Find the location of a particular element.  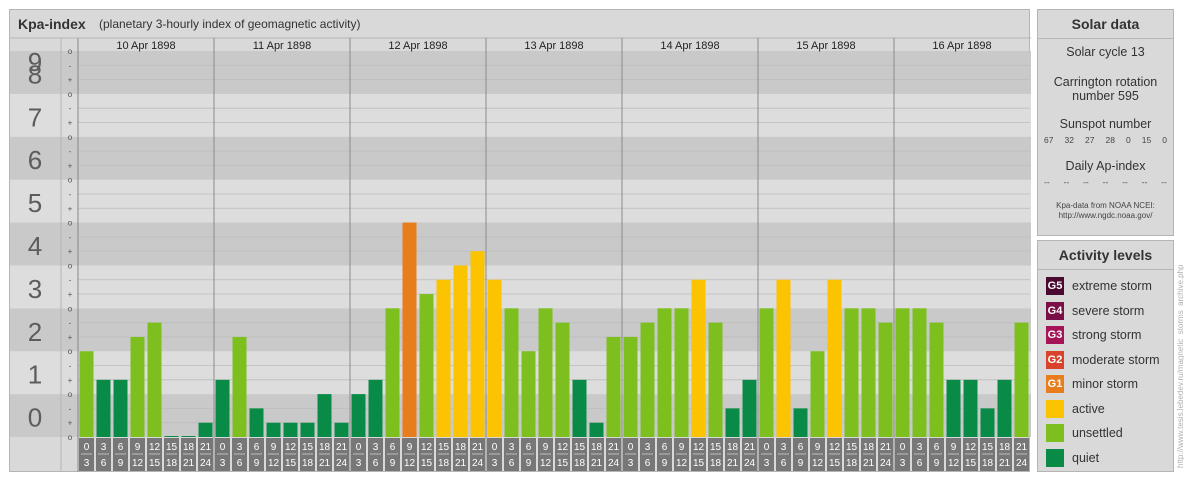

legend-item: G2 moderate storm is located at coordinates (1105, 360).